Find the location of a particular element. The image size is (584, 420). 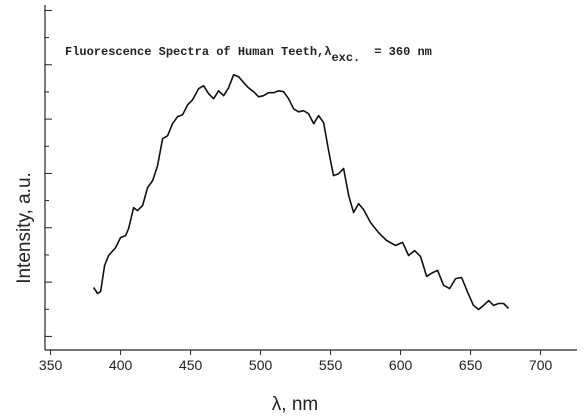

x-axis-label: λ, nm is located at coordinates (295, 404).